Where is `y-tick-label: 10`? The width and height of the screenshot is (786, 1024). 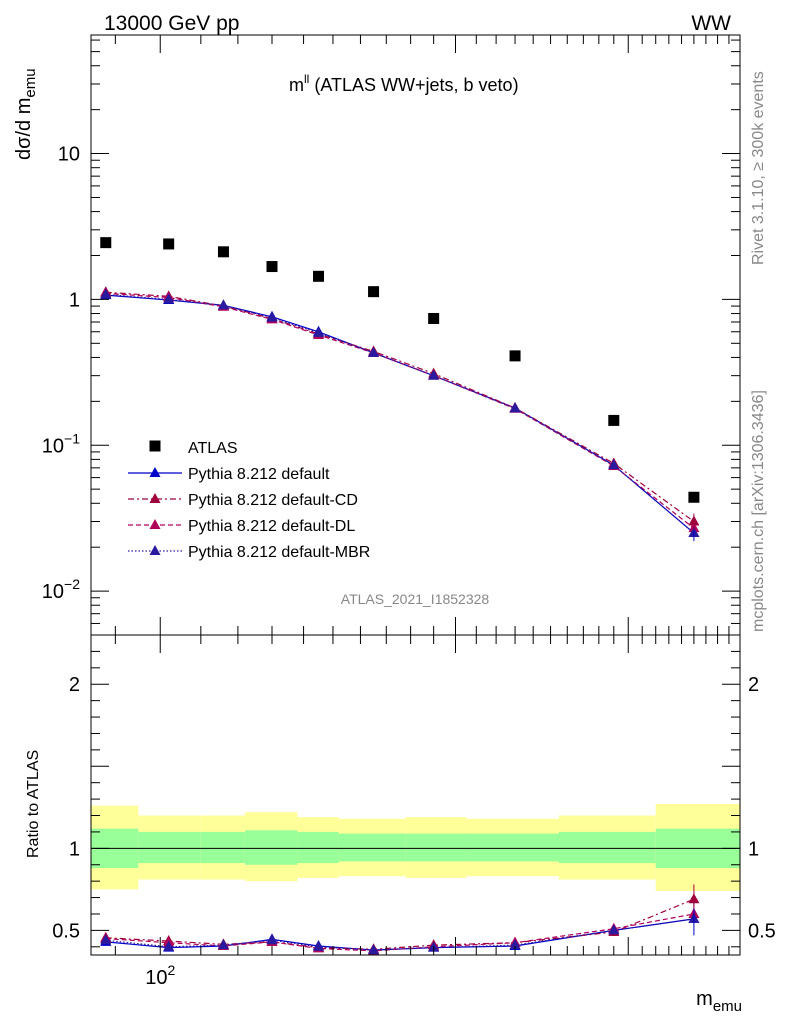 y-tick-label: 10 is located at coordinates (69, 155).